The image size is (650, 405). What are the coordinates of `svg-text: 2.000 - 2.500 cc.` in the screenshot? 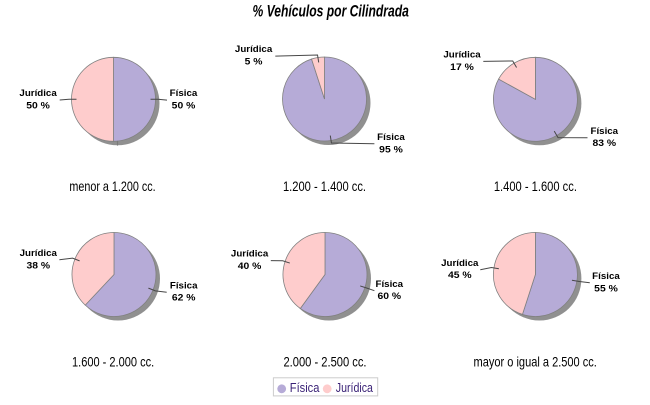 It's located at (324, 362).